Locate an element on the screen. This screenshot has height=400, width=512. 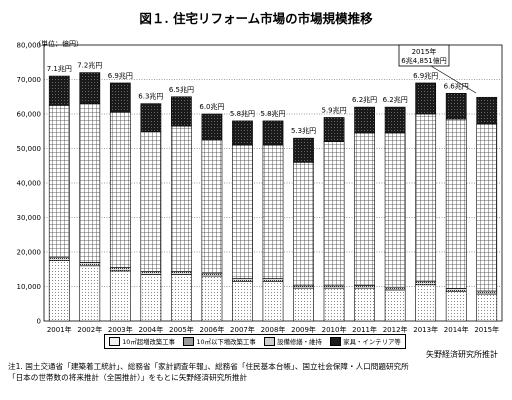
x-tick-label: 2012年 is located at coordinates (395, 329).